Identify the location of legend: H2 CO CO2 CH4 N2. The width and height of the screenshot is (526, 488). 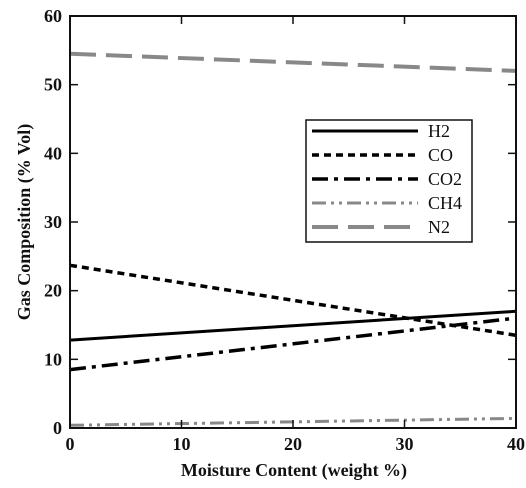
(389, 181).